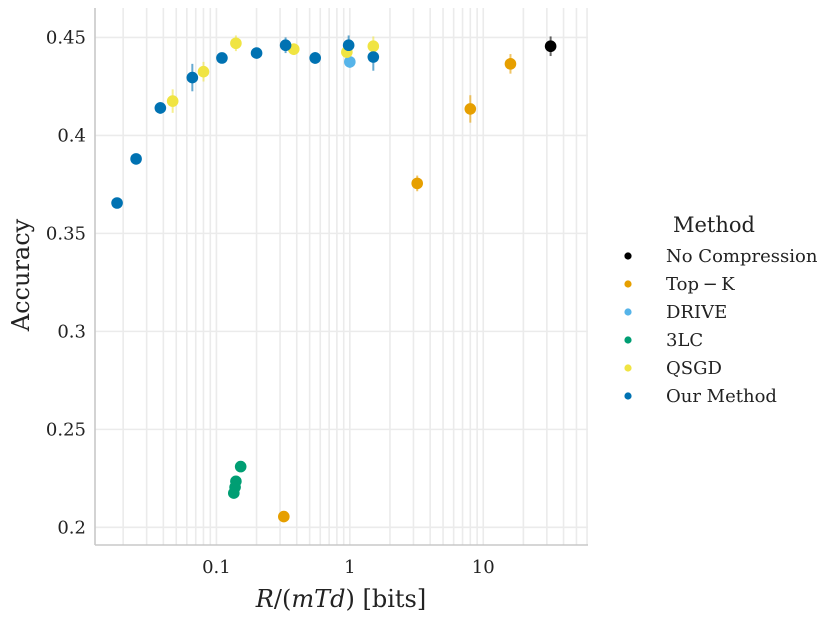 The height and width of the screenshot is (623, 832). Describe the element at coordinates (66, 233) in the screenshot. I see `y-tick-label: 0.35` at that location.